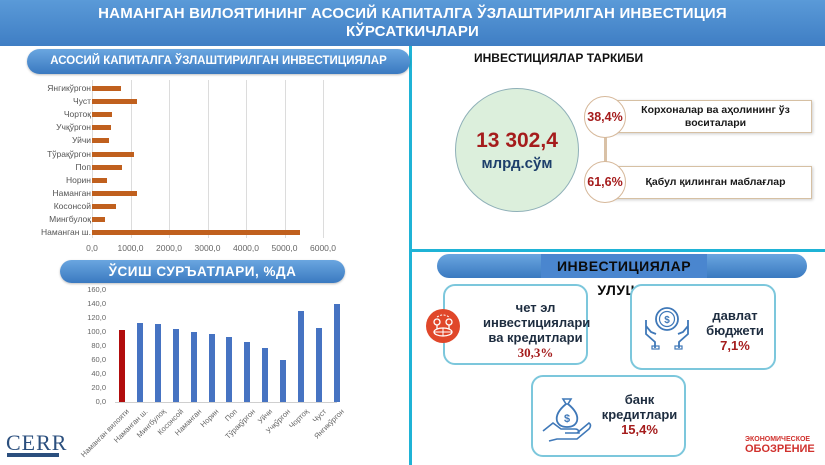  What do you see at coordinates (517, 140) in the screenshot?
I see `total-investment-value: 13 302,4` at bounding box center [517, 140].